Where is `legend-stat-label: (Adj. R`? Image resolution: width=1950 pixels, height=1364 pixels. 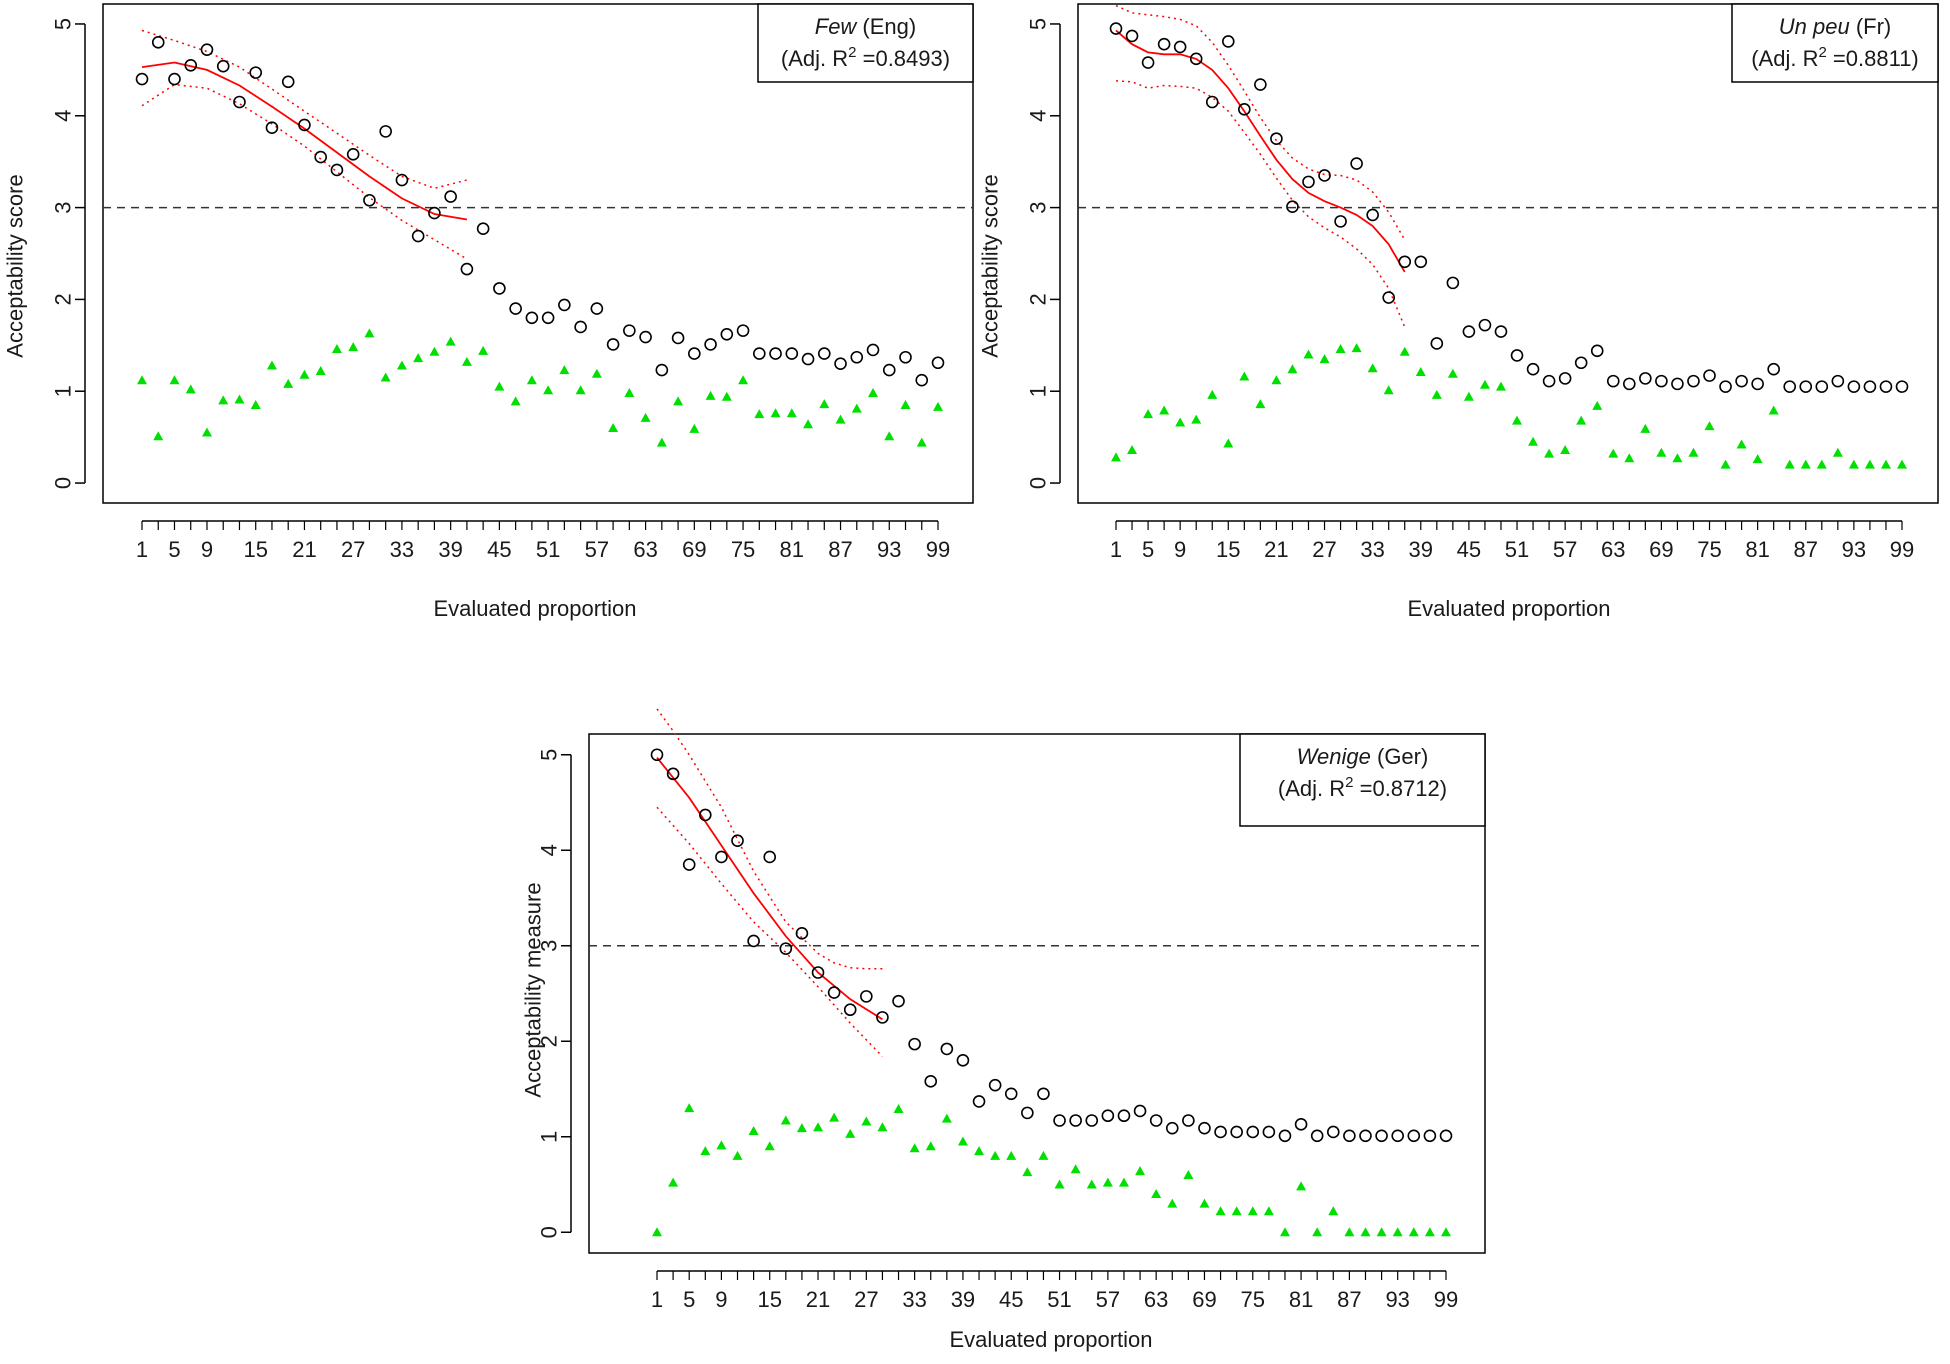 legend-stat-label: (Adj. R is located at coordinates (1784, 58).